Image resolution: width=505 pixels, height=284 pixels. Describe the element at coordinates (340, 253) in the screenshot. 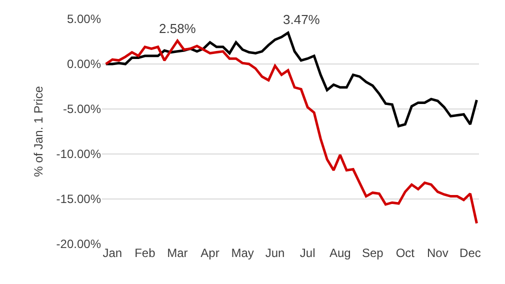

I see `x-tick-label: Aug` at that location.